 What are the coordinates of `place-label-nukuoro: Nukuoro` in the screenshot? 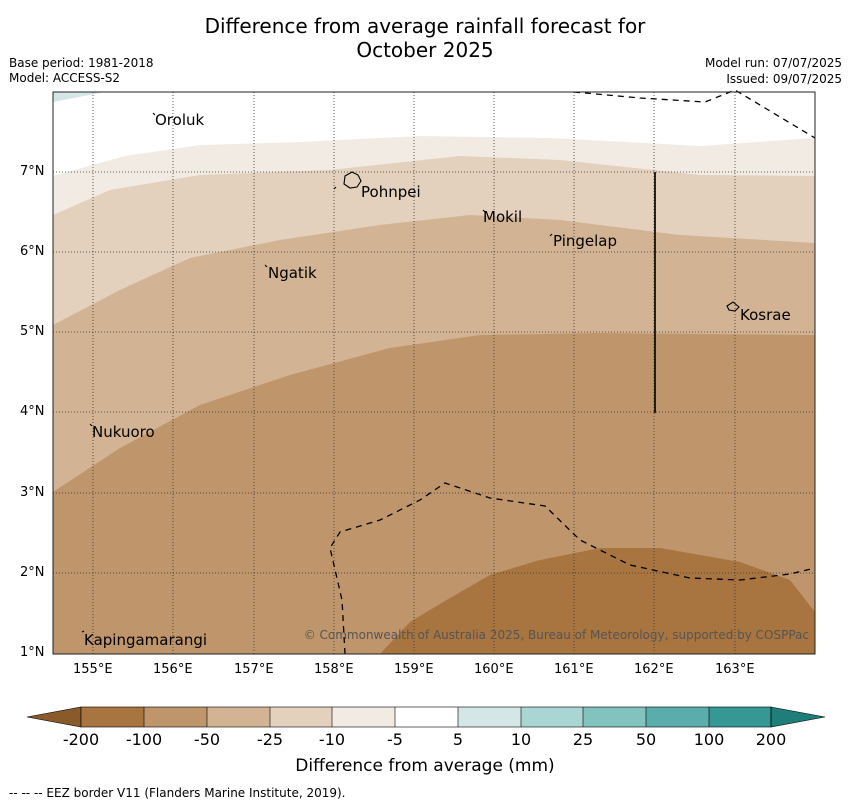 It's located at (123, 432).